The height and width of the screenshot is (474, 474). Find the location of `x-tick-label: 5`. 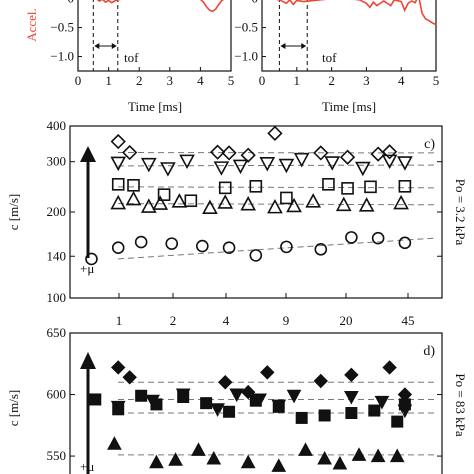

x-tick-label: 5 is located at coordinates (231, 80).